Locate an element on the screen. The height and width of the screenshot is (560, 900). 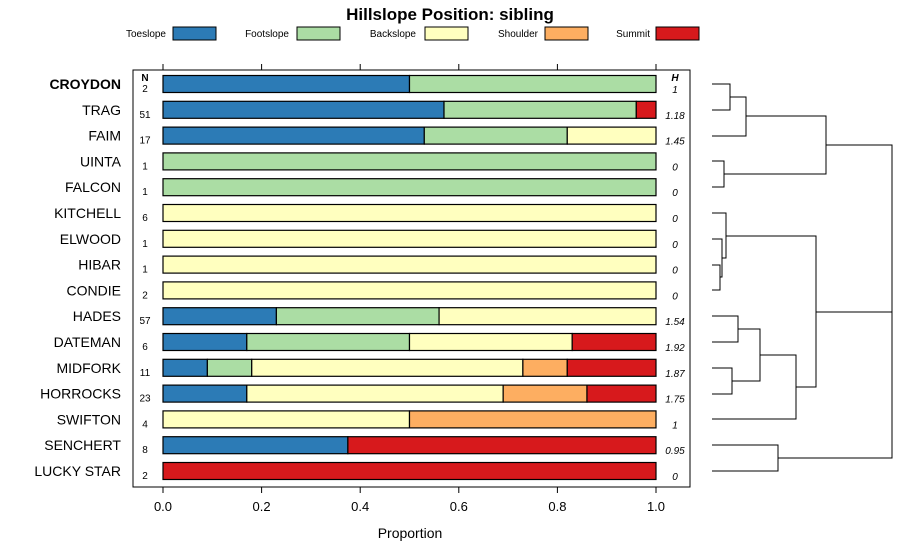
bar-segment-horrocks-toeslope is located at coordinates (205, 393).